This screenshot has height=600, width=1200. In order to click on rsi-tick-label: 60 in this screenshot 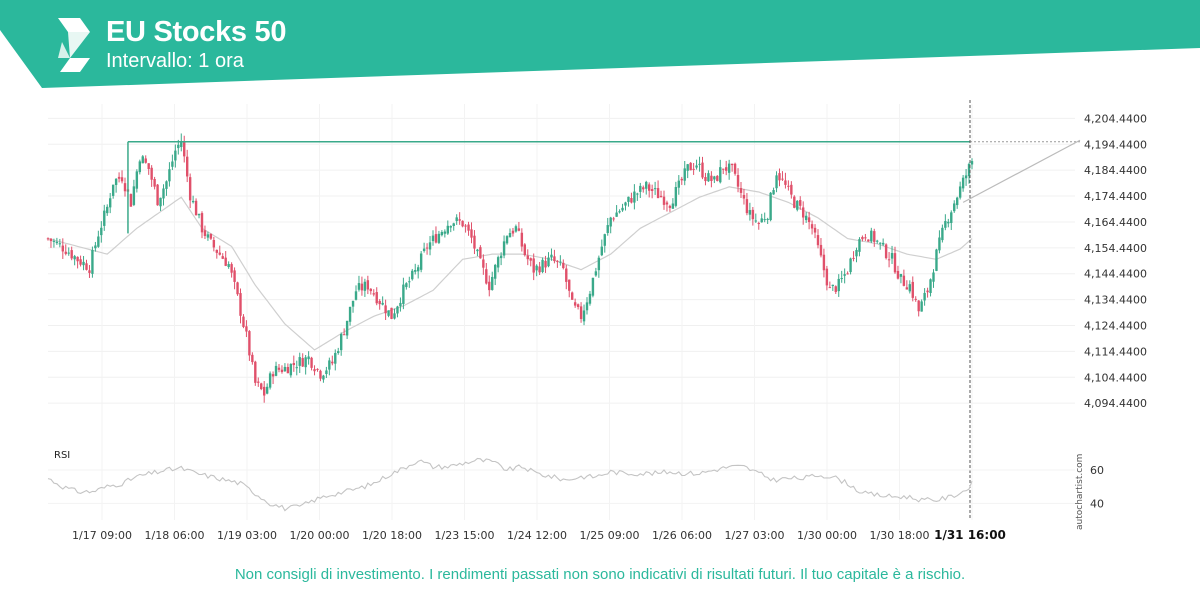, I will do `click(1097, 470)`.